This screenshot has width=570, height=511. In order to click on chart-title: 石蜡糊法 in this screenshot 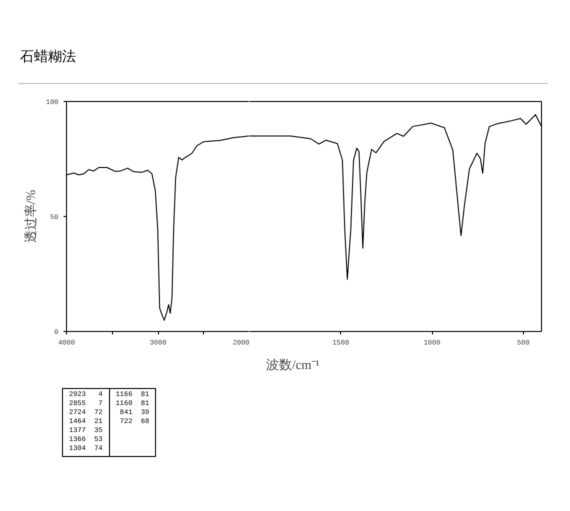, I will do `click(48, 57)`.